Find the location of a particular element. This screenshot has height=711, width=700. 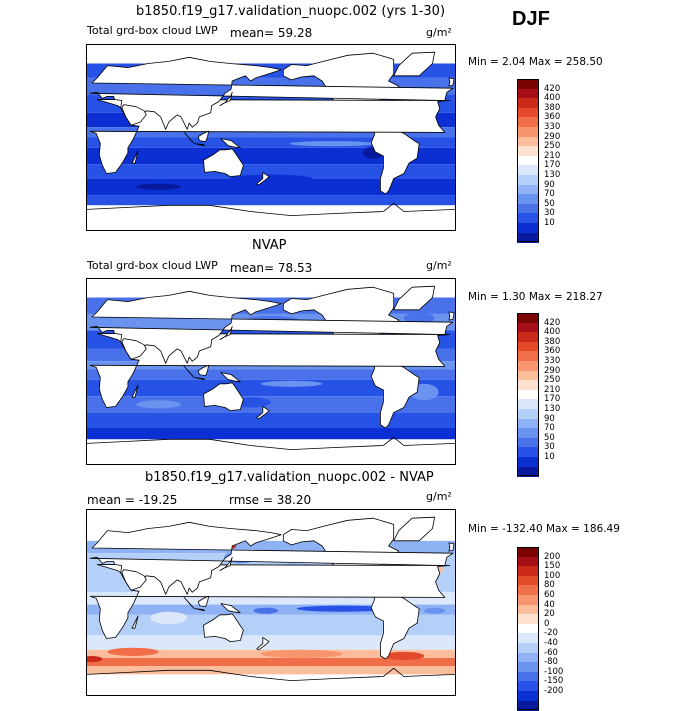

colorbar-tick-label: 150 is located at coordinates (552, 566).